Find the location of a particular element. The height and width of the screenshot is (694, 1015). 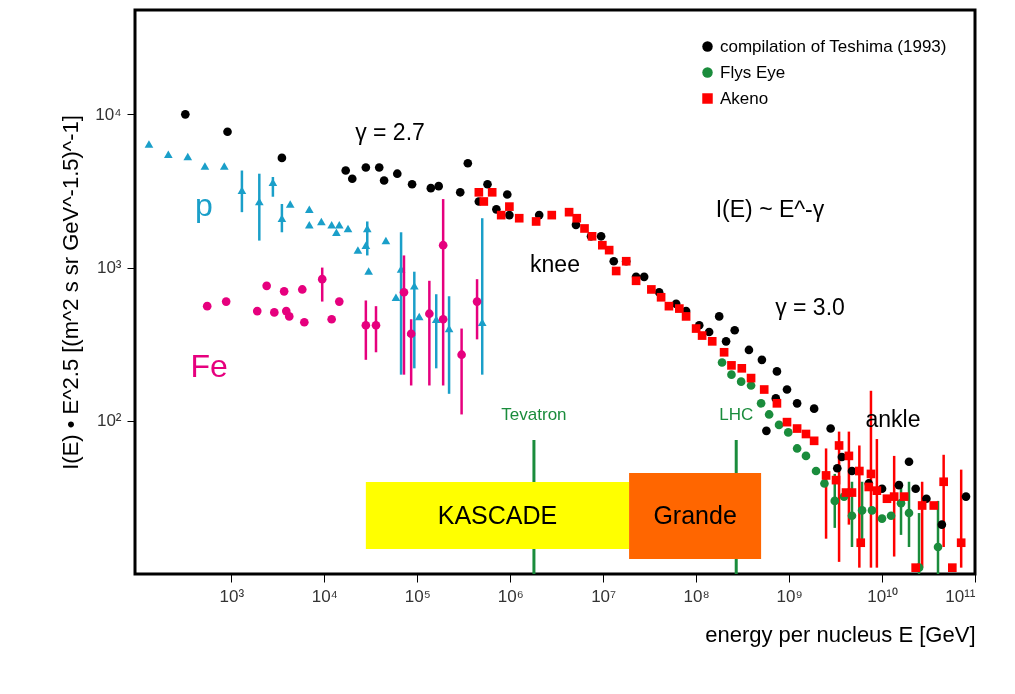

x-tick-label: 10¹¹ is located at coordinates (960, 596).